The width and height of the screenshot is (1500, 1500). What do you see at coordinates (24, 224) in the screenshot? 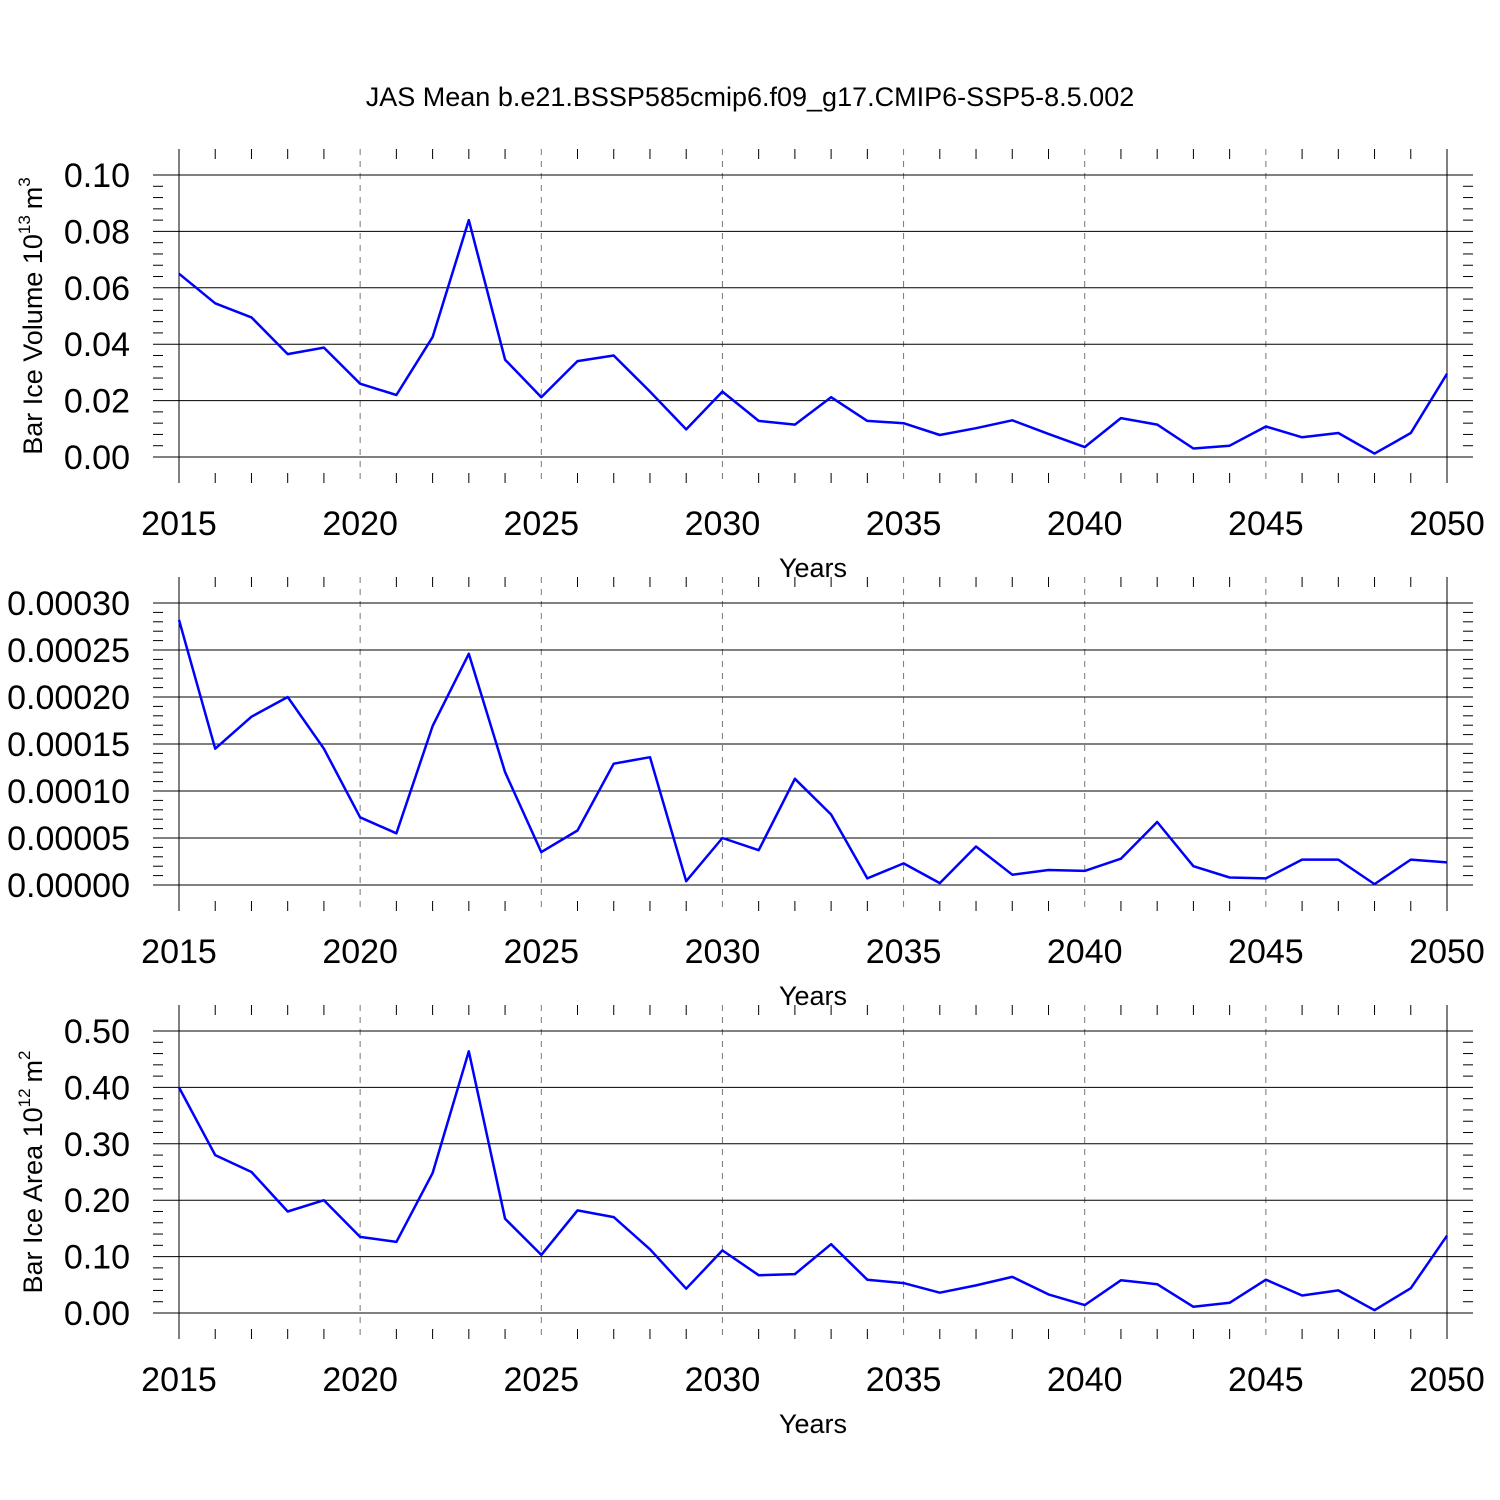
I see `y-axis-label-exponent: 13` at bounding box center [24, 224].